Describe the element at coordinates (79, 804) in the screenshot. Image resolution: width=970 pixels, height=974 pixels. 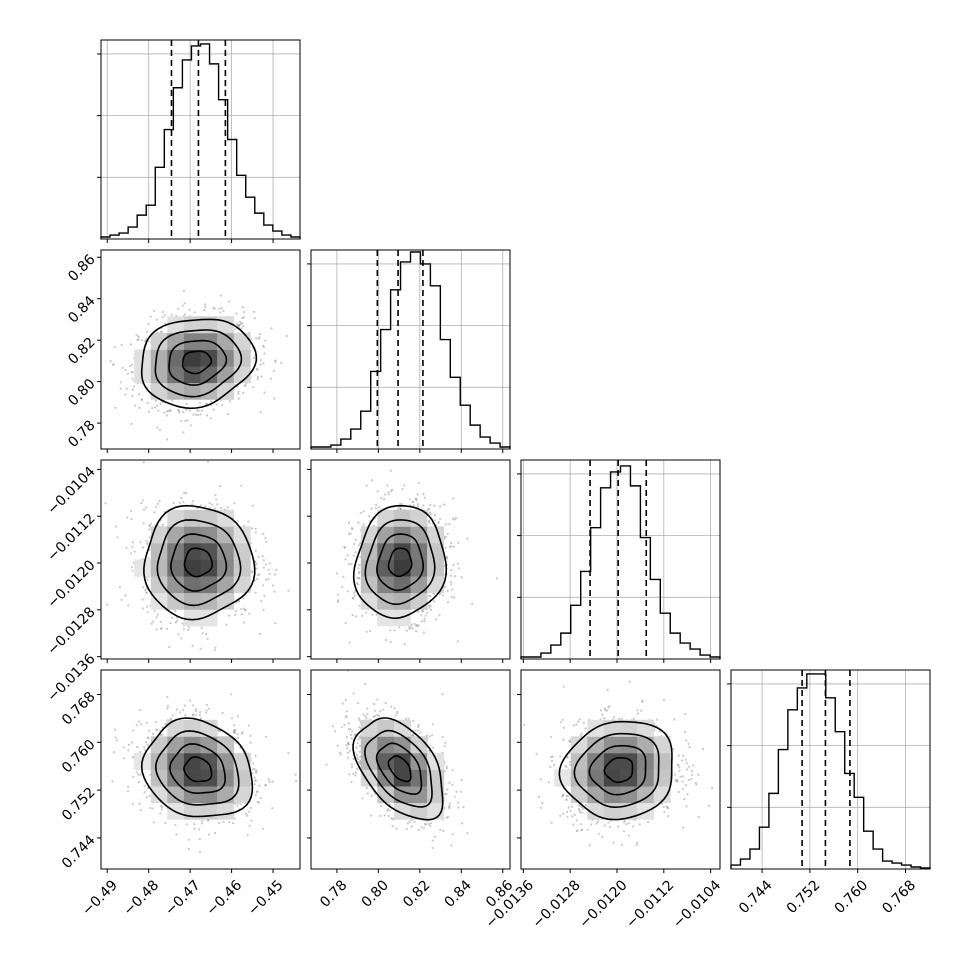
I see `y-tick-label: 0.752` at that location.